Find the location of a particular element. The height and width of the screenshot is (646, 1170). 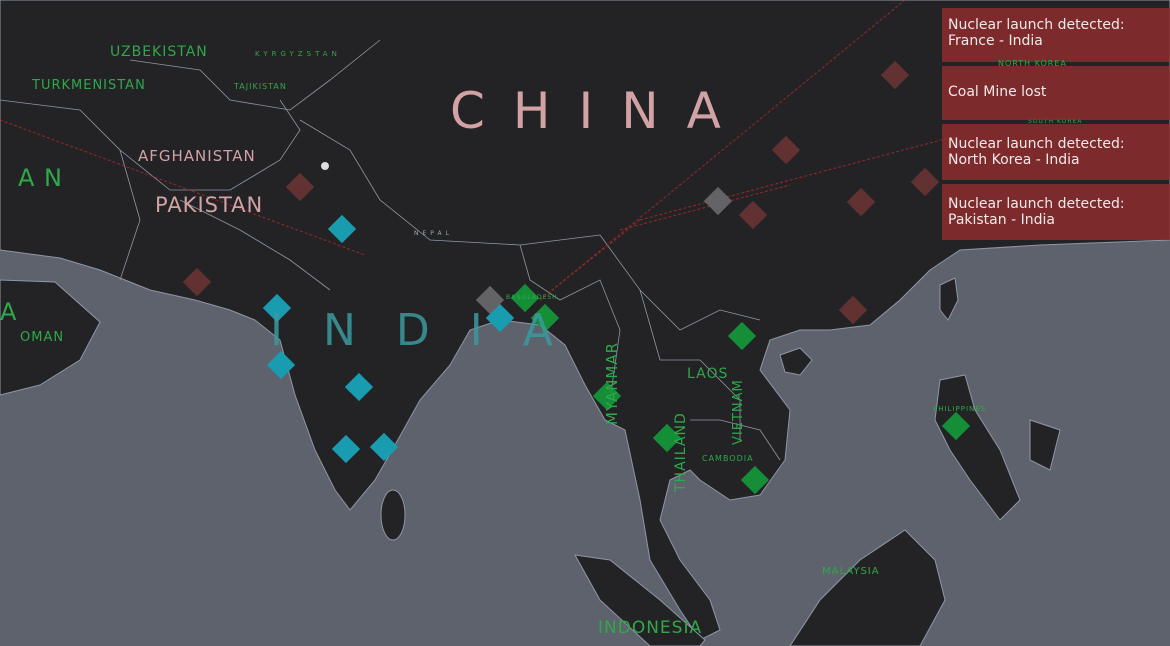

country-label-laos: LAOS is located at coordinates (708, 374).